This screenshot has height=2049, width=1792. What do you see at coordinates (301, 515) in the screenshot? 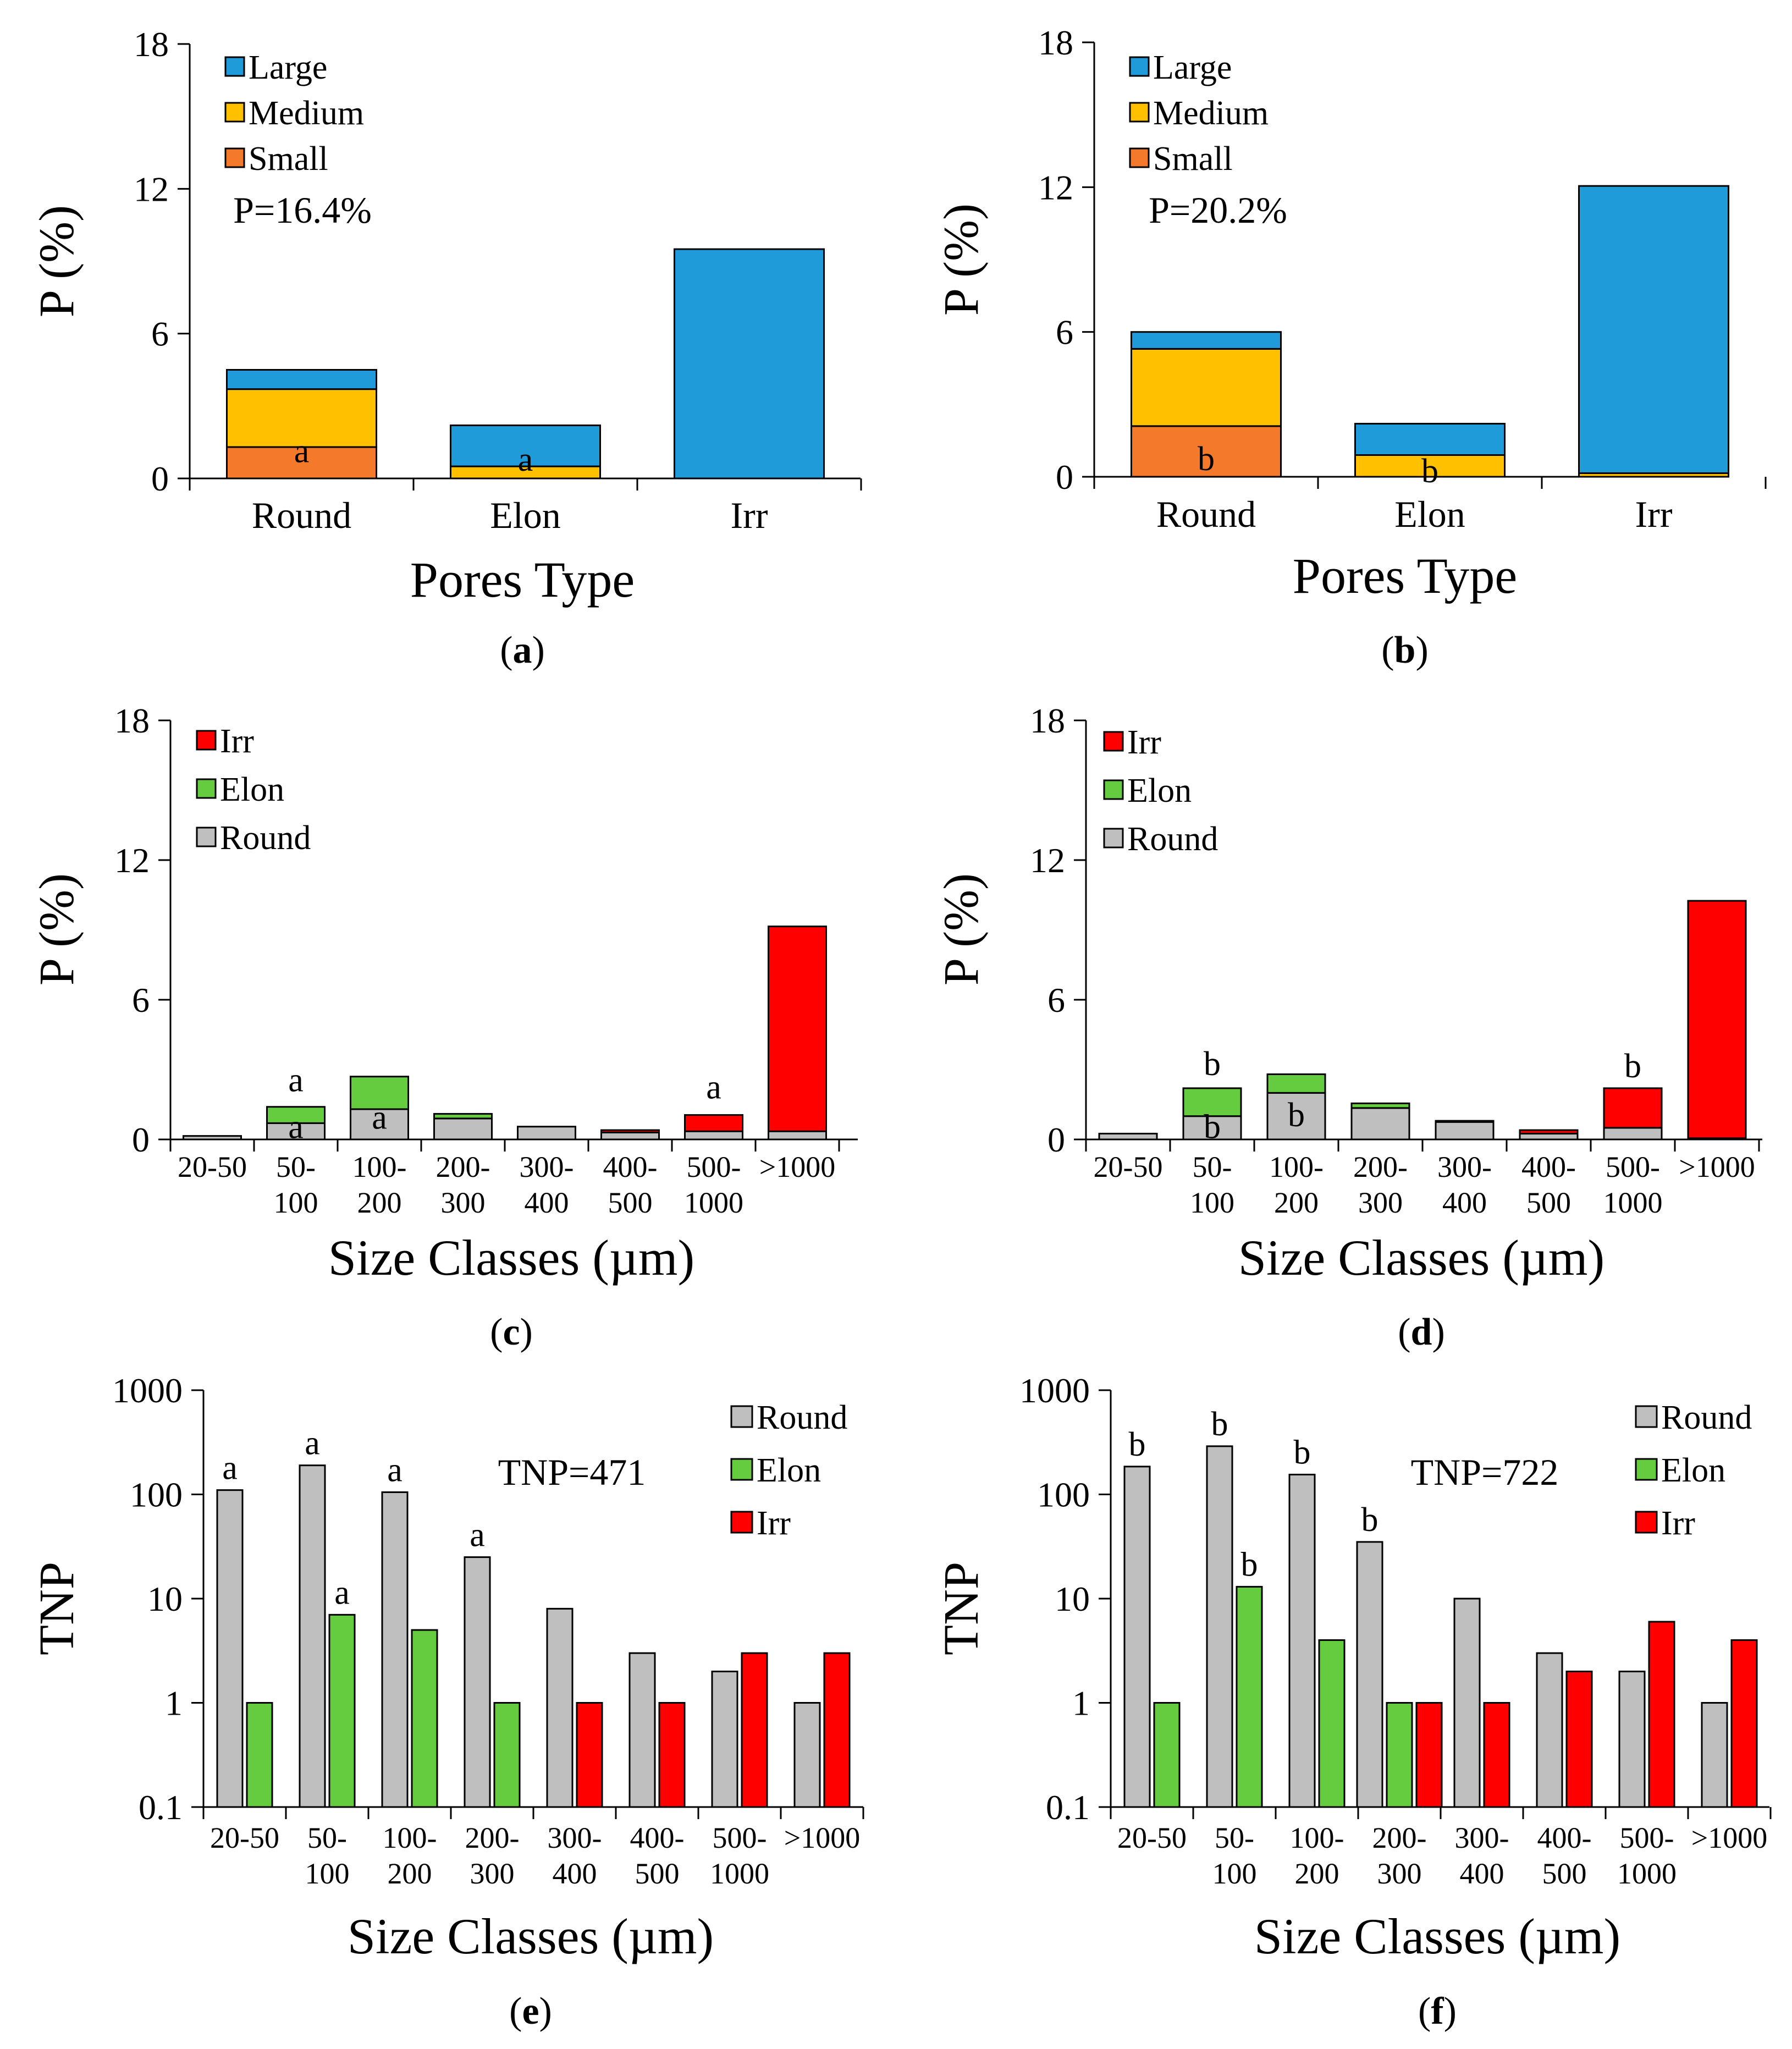
I see `x-tick-label: Round` at bounding box center [301, 515].